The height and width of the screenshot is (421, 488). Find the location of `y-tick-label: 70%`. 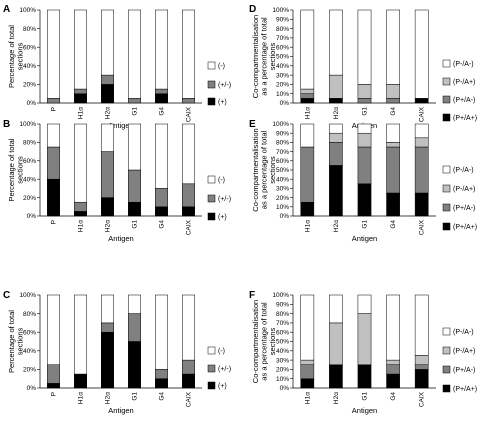

y-tick-label: 70% is located at coordinates (282, 152).